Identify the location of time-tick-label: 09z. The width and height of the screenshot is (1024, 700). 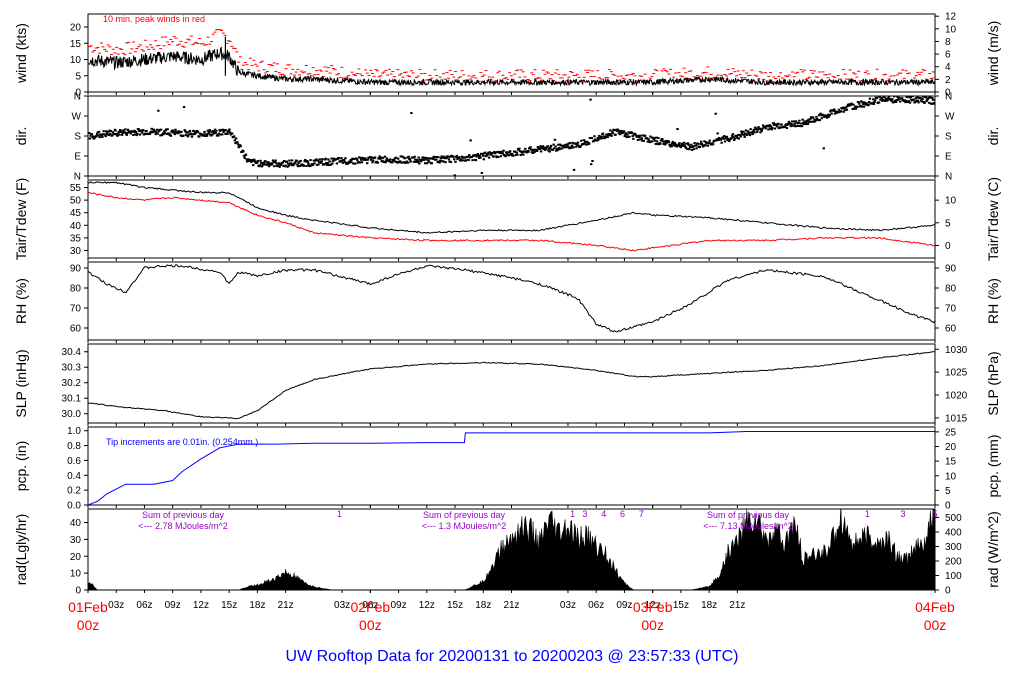
(624, 605).